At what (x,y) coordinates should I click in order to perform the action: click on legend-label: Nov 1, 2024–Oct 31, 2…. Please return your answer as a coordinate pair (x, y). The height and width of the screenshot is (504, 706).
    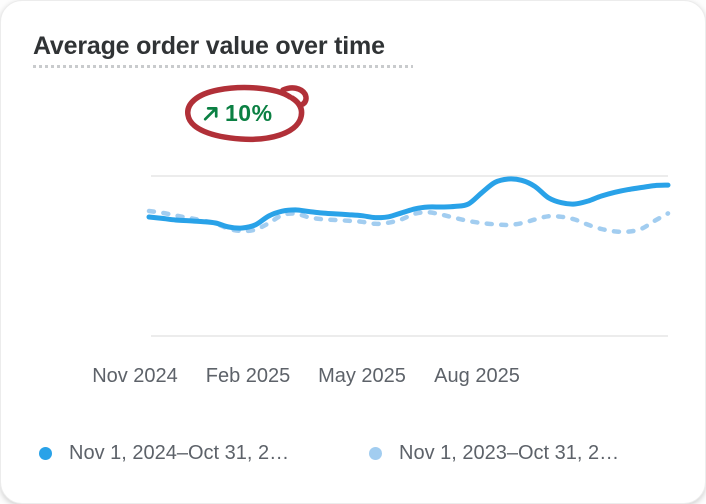
    Looking at the image, I should click on (179, 453).